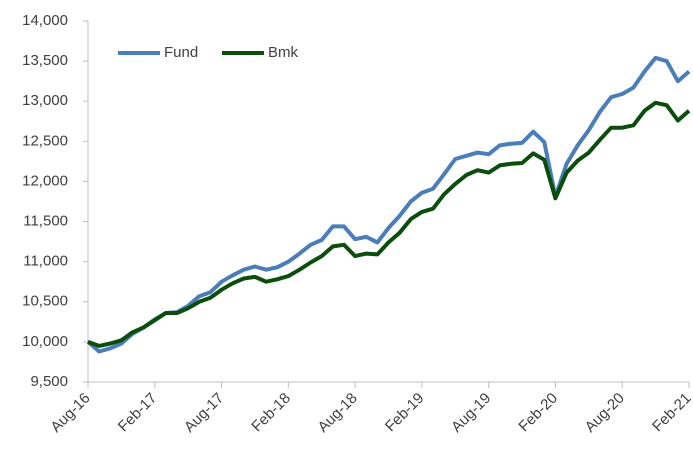 This screenshot has height=450, width=693. What do you see at coordinates (338, 413) in the screenshot?
I see `x-tick-label: Aug-18` at bounding box center [338, 413].